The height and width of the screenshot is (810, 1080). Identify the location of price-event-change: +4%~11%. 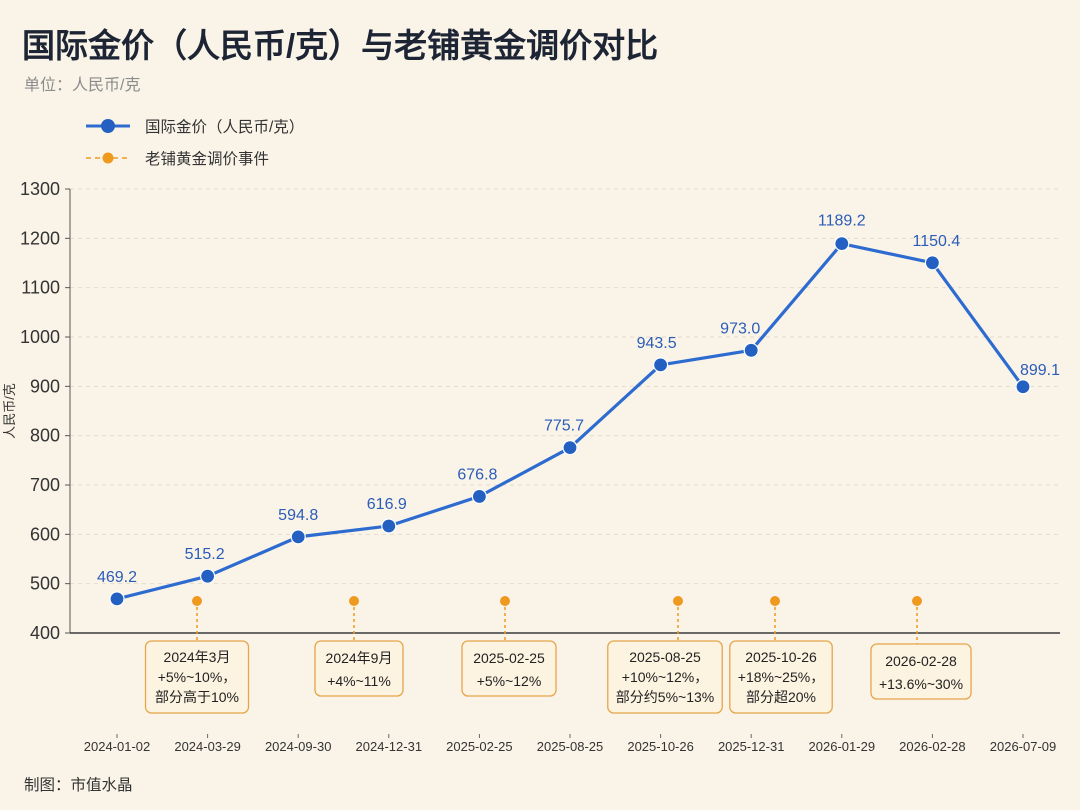
(359, 681).